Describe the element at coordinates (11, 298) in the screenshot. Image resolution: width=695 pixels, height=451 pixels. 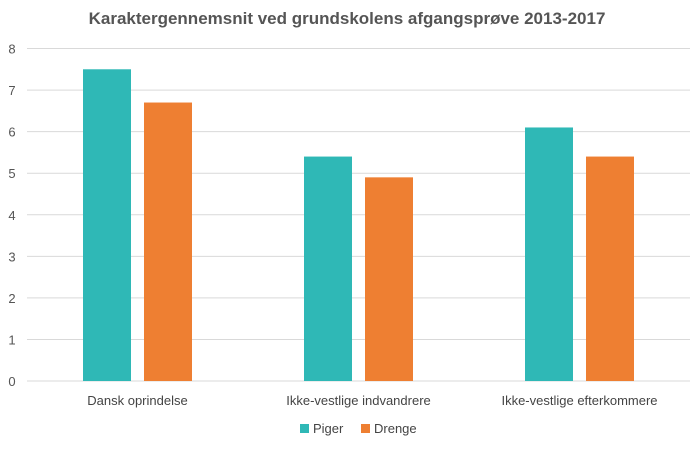
I see `y-tick-label: 2` at that location.